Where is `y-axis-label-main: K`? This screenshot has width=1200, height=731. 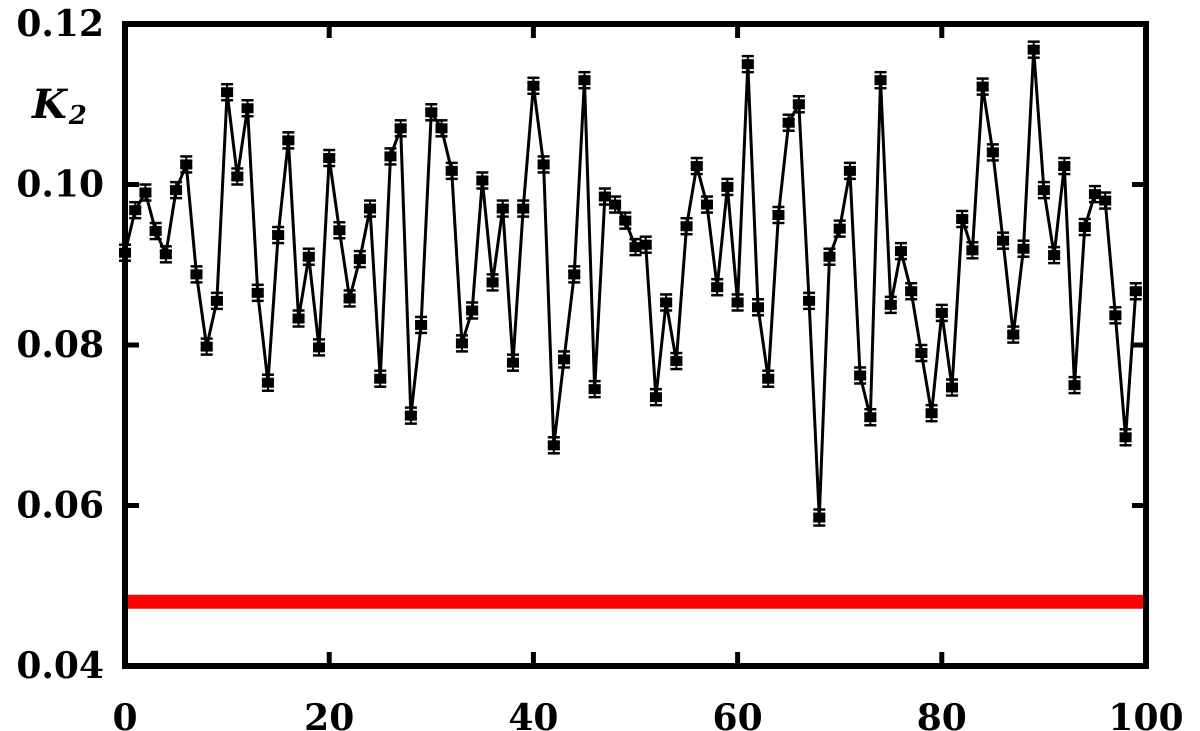
y-axis-label-main: K is located at coordinates (50, 104).